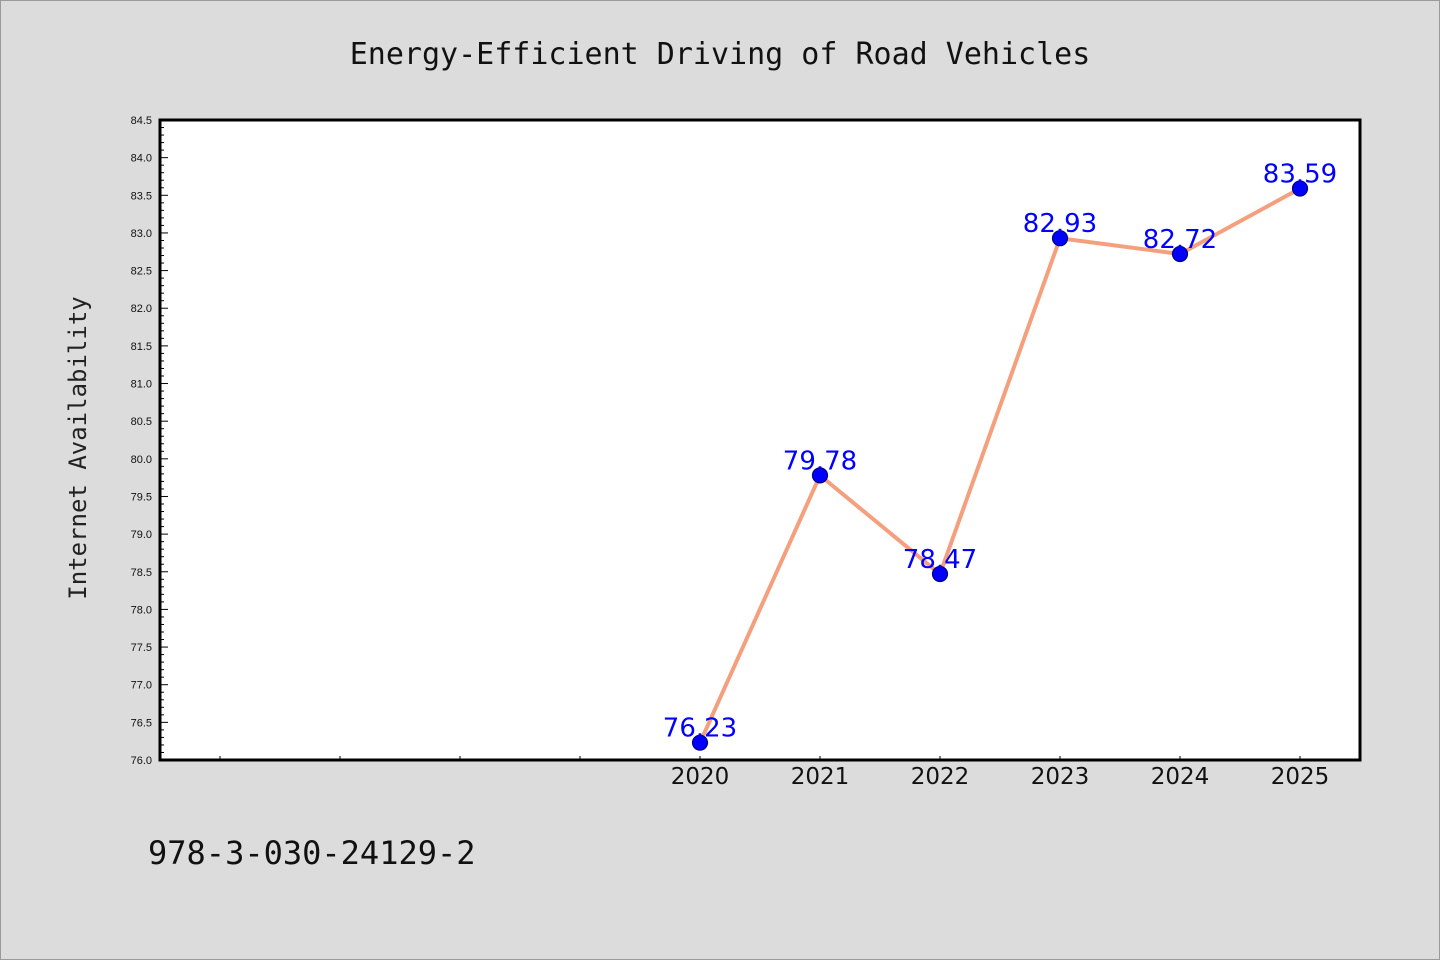 The image size is (1440, 960). Describe the element at coordinates (141, 385) in the screenshot. I see `y-tick-label: 81.0` at that location.